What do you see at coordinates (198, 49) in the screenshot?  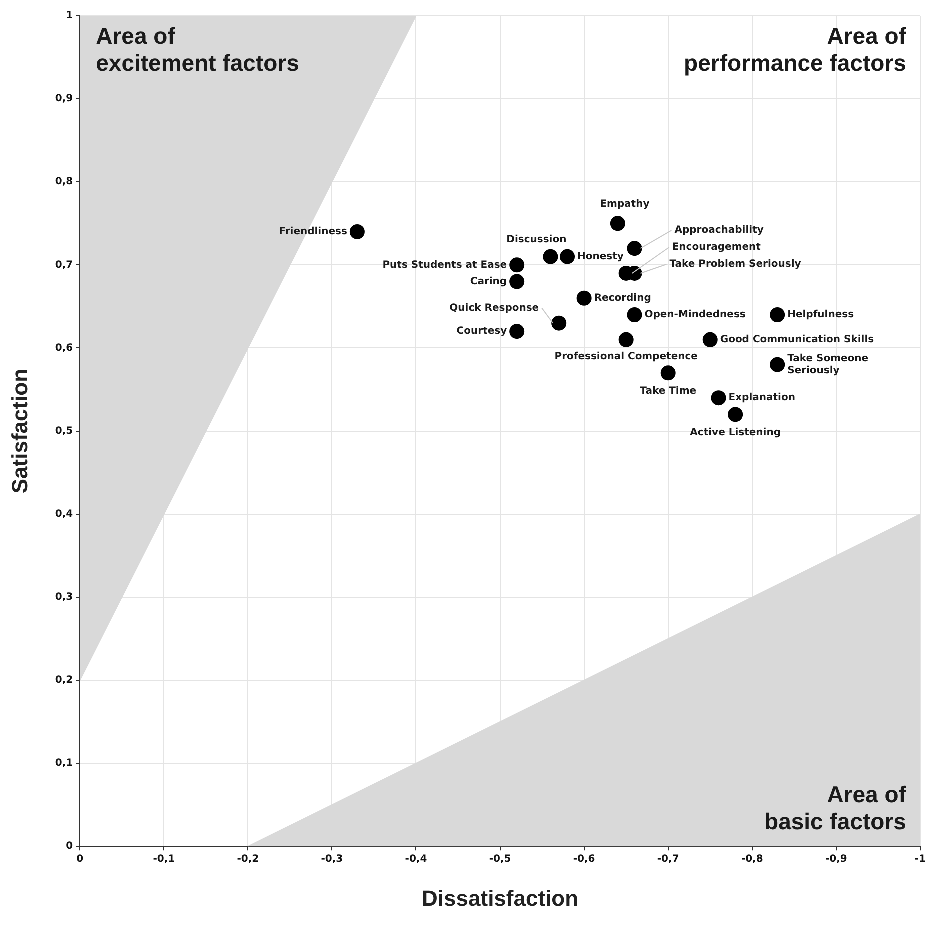 I see `annotation: Area of excitement factors` at bounding box center [198, 49].